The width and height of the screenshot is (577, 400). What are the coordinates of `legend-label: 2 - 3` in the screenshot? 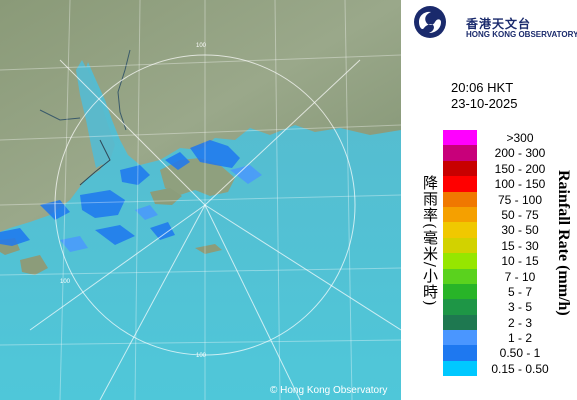 It's located at (519, 322).